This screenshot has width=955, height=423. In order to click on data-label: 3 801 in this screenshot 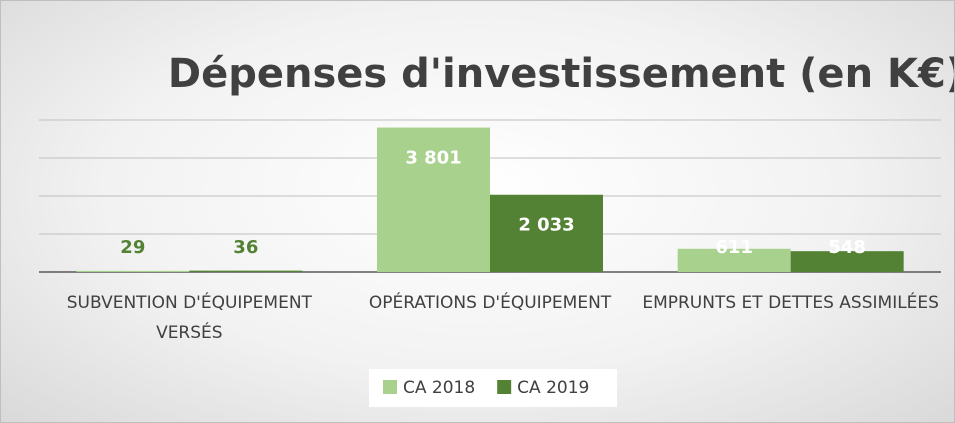, I will do `click(433, 158)`.